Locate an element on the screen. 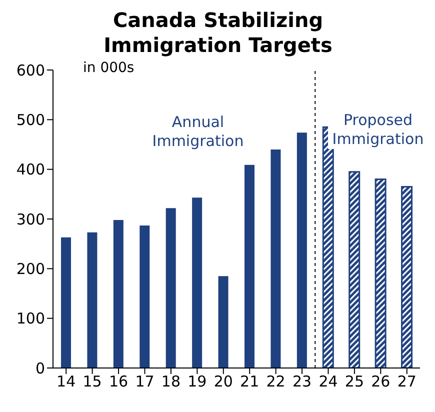 The height and width of the screenshot is (412, 435). x-tick-label: 24 is located at coordinates (328, 381).